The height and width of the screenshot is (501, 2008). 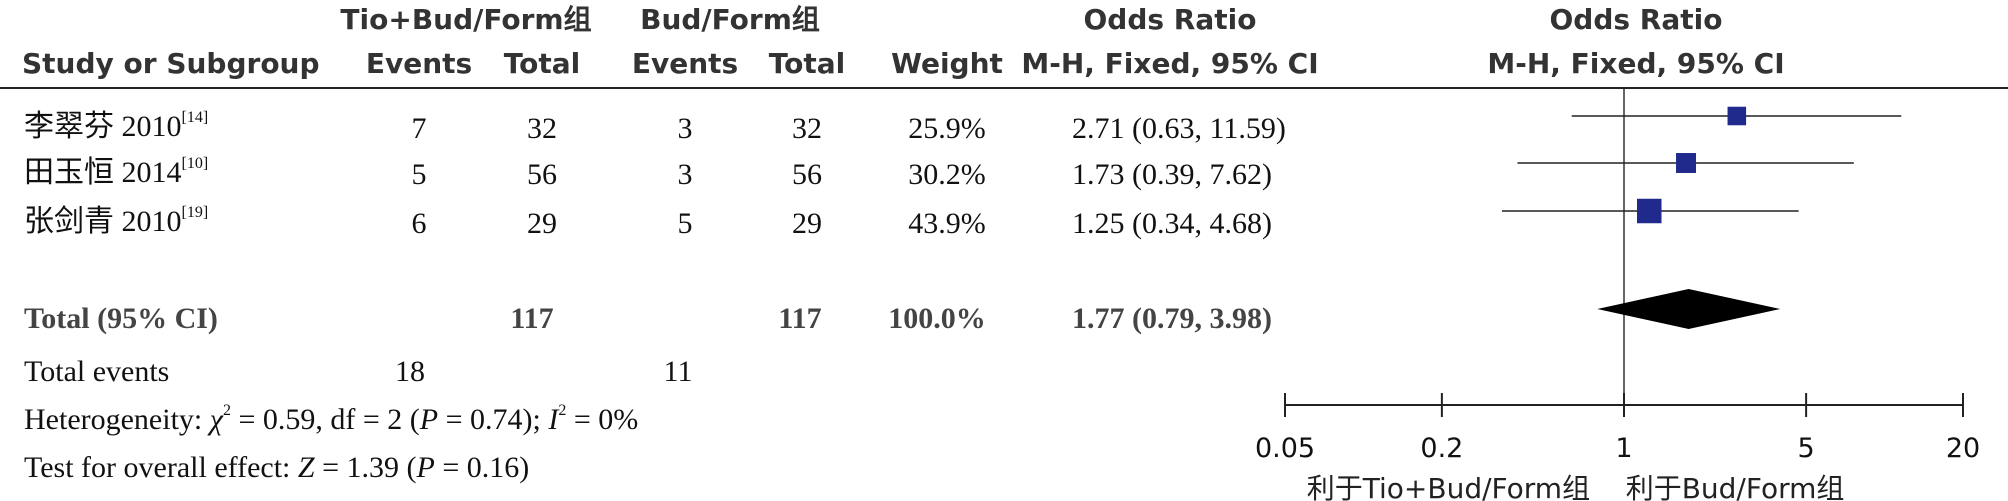 What do you see at coordinates (116, 221) in the screenshot?
I see `study-name: 张剑青 2010[19]` at bounding box center [116, 221].